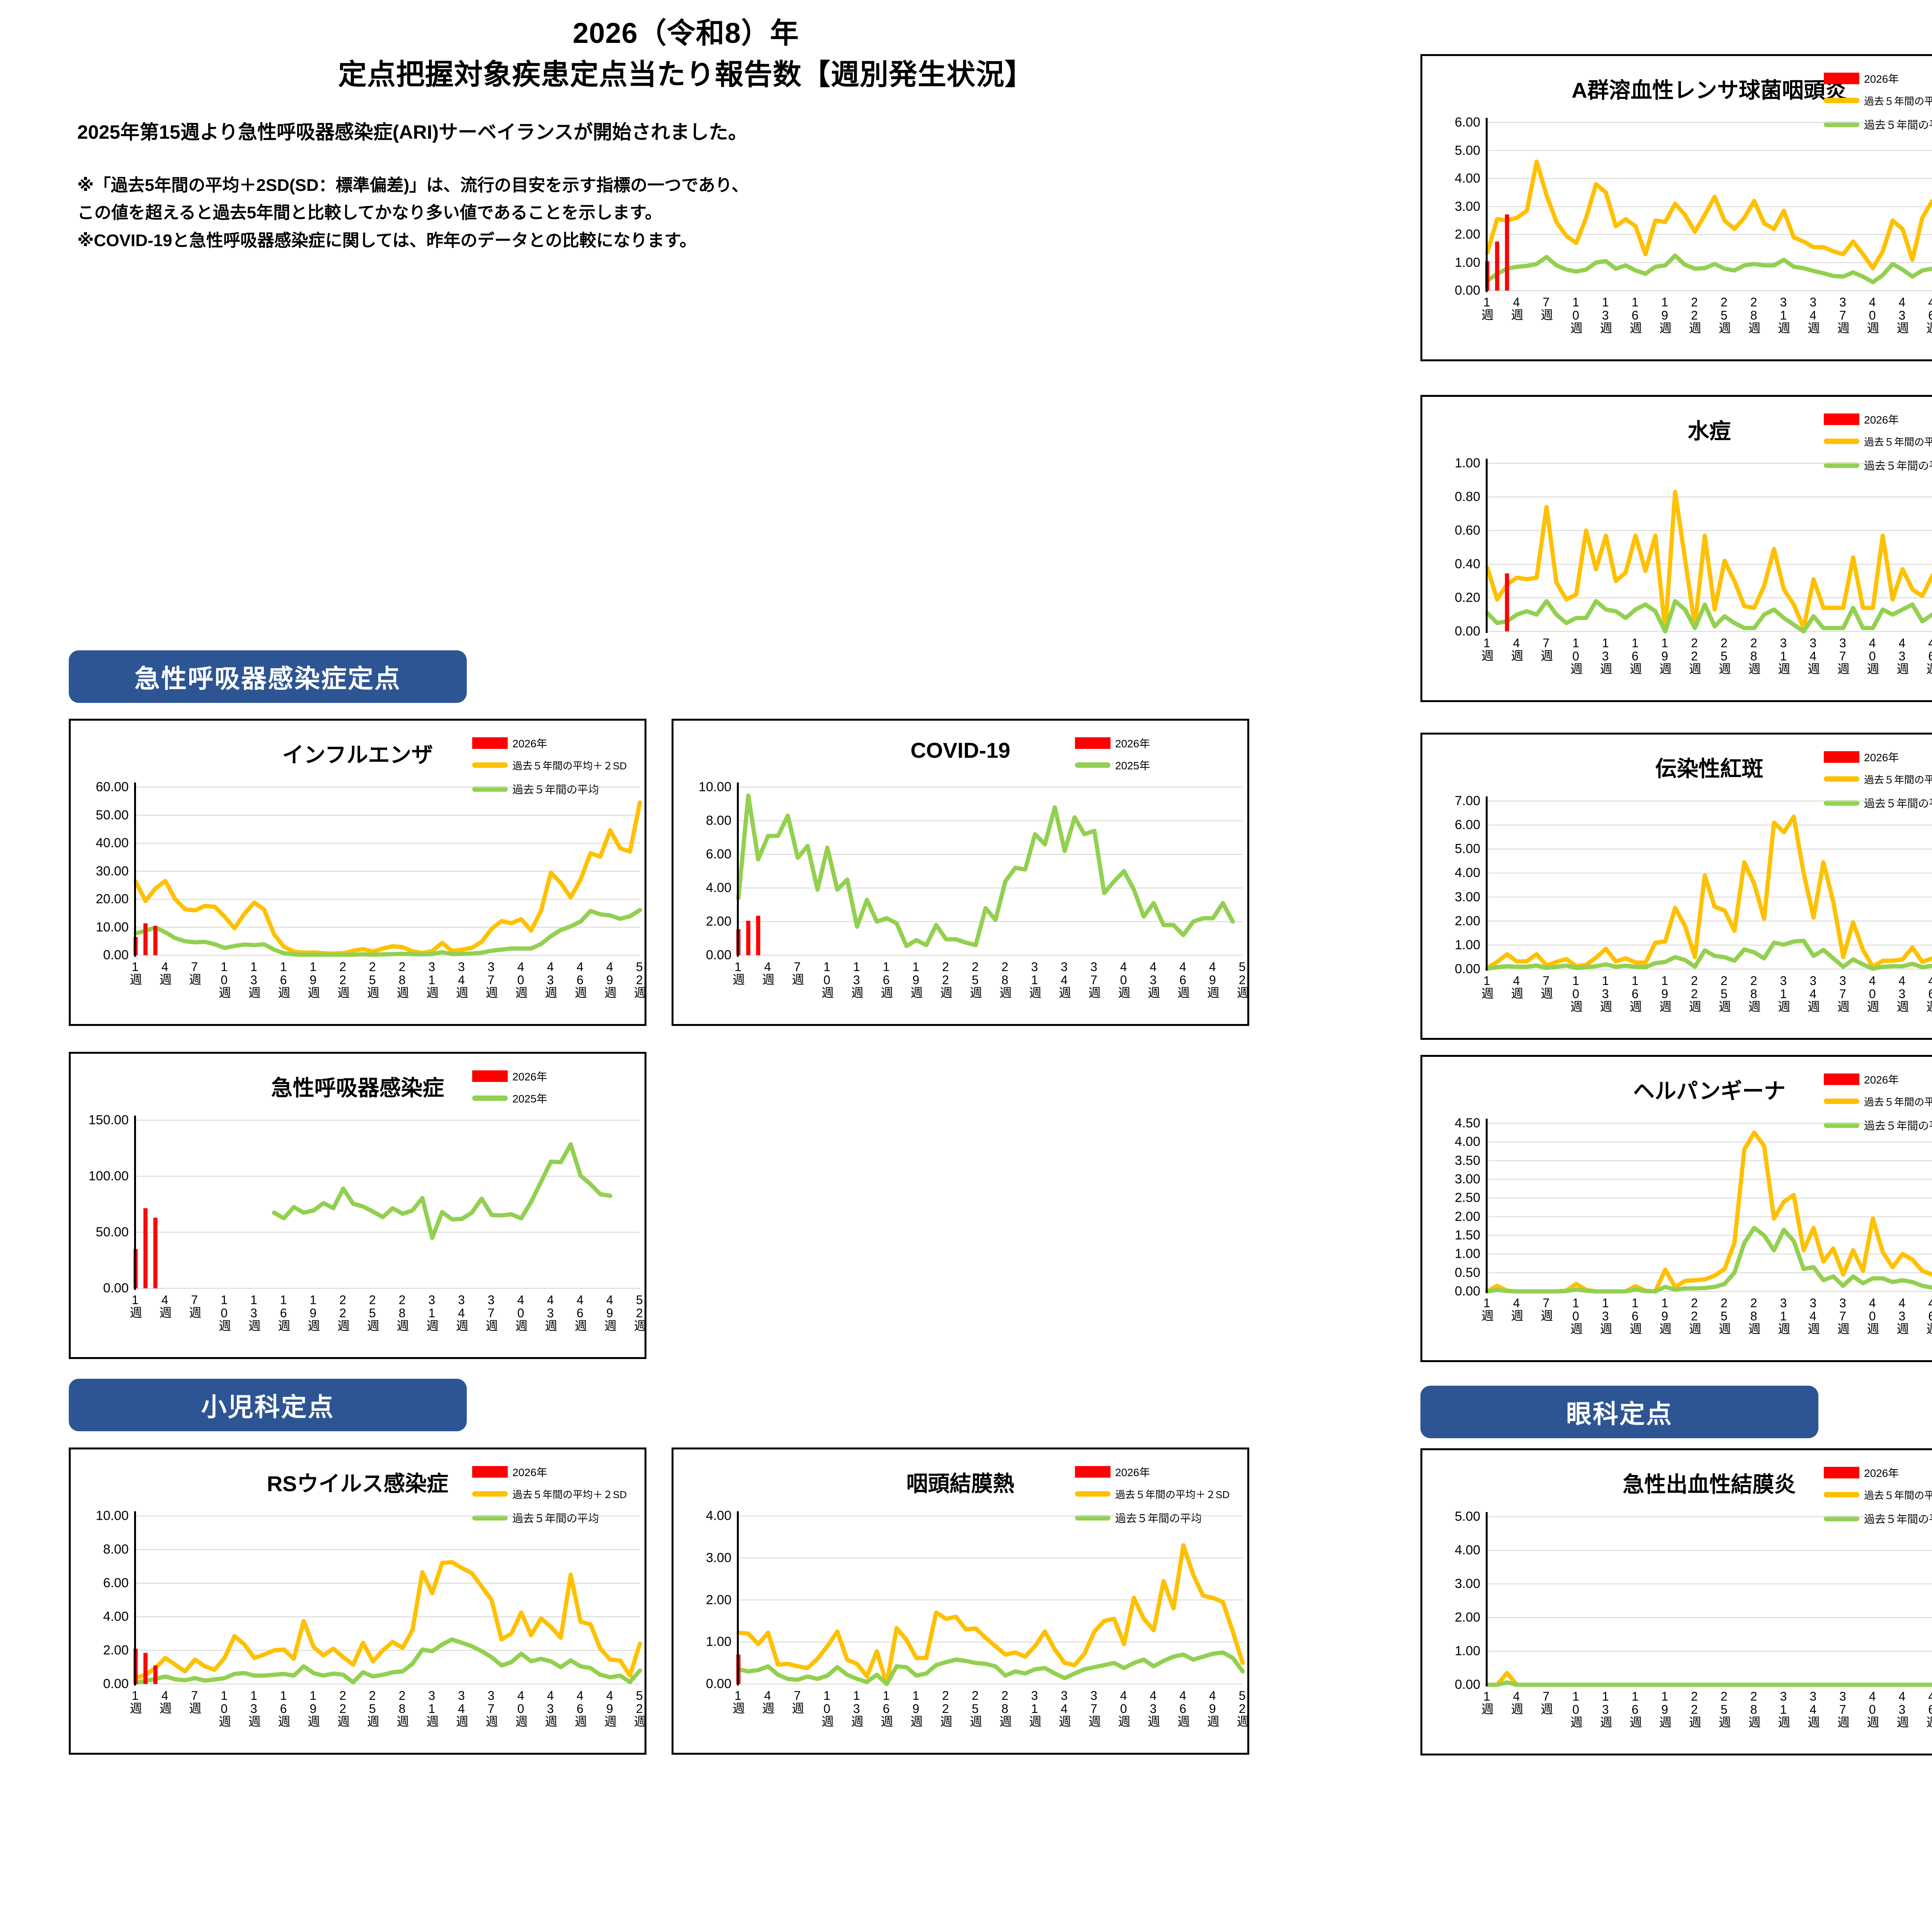 The image size is (1932, 1917). Describe the element at coordinates (1710, 1091) in the screenshot. I see `chart-title-herpangina: ヘルパンギーナ` at that location.